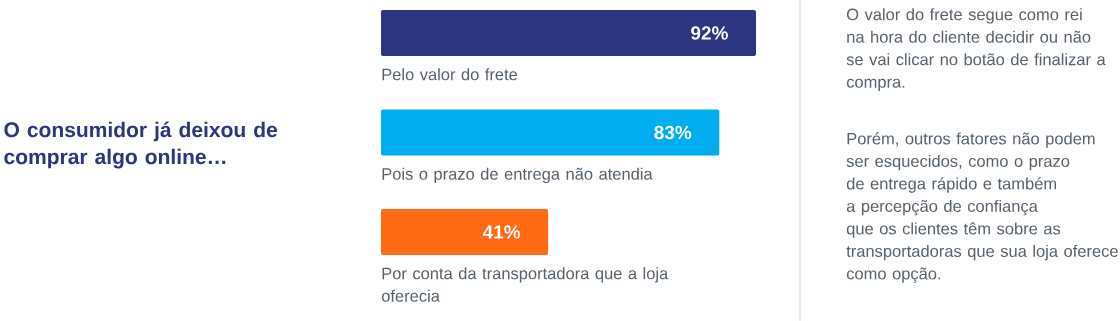  Describe the element at coordinates (976, 50) in the screenshot. I see `text: O valor do frete segue como rei na hora do cliente decidir ou não se vai clicar no botão de finalizar a compra.` at that location.